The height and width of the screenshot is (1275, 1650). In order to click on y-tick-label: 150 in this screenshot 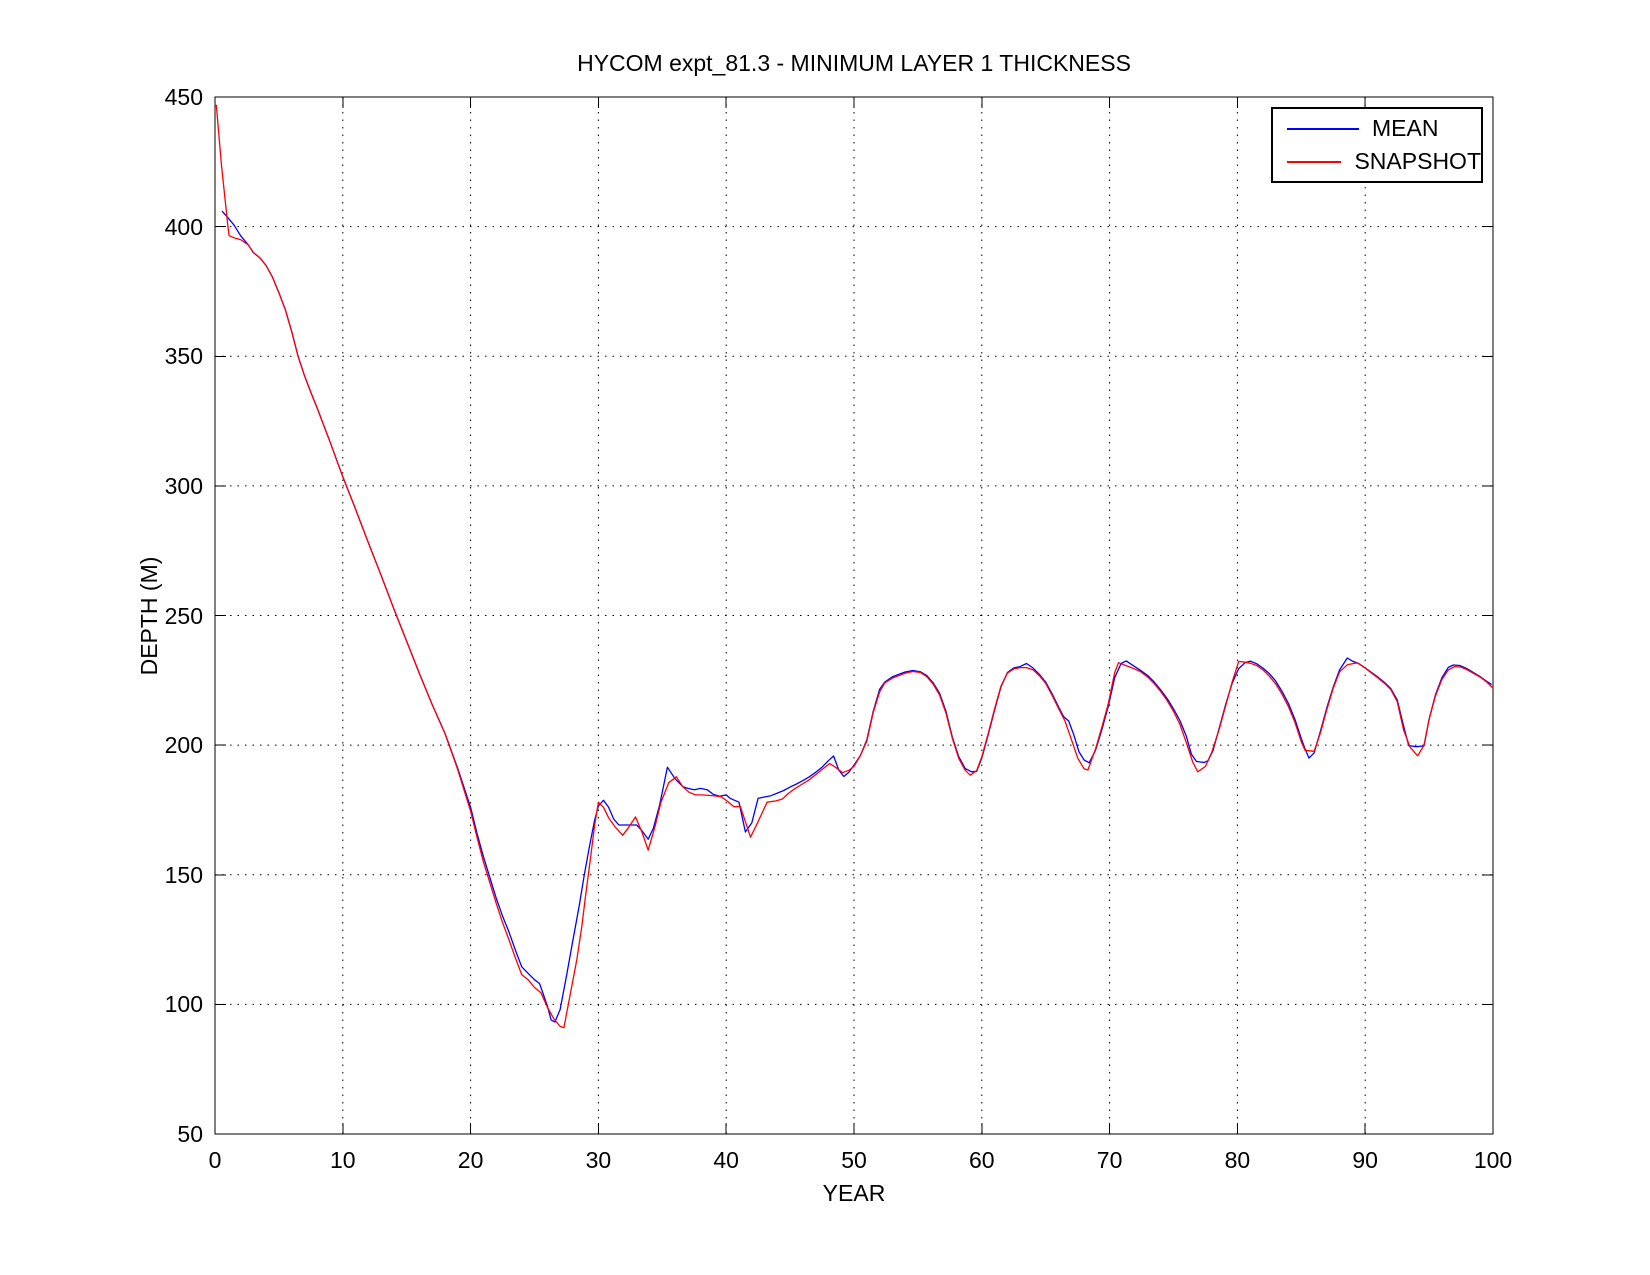, I will do `click(183, 874)`.